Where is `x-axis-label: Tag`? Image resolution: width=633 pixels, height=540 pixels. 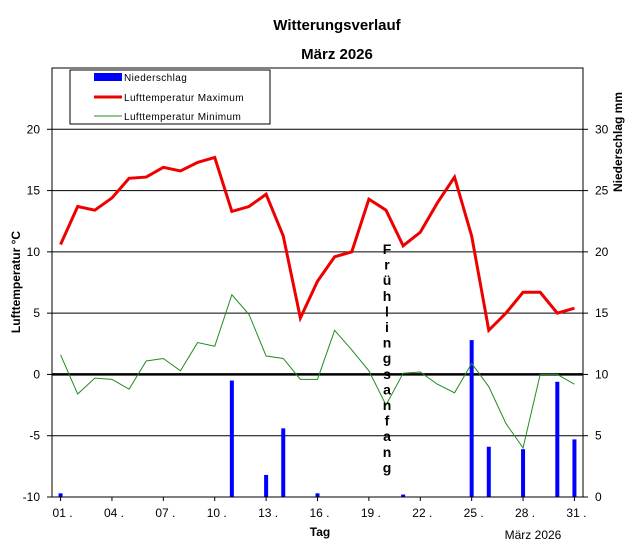
x-axis-label: Tag is located at coordinates (320, 532).